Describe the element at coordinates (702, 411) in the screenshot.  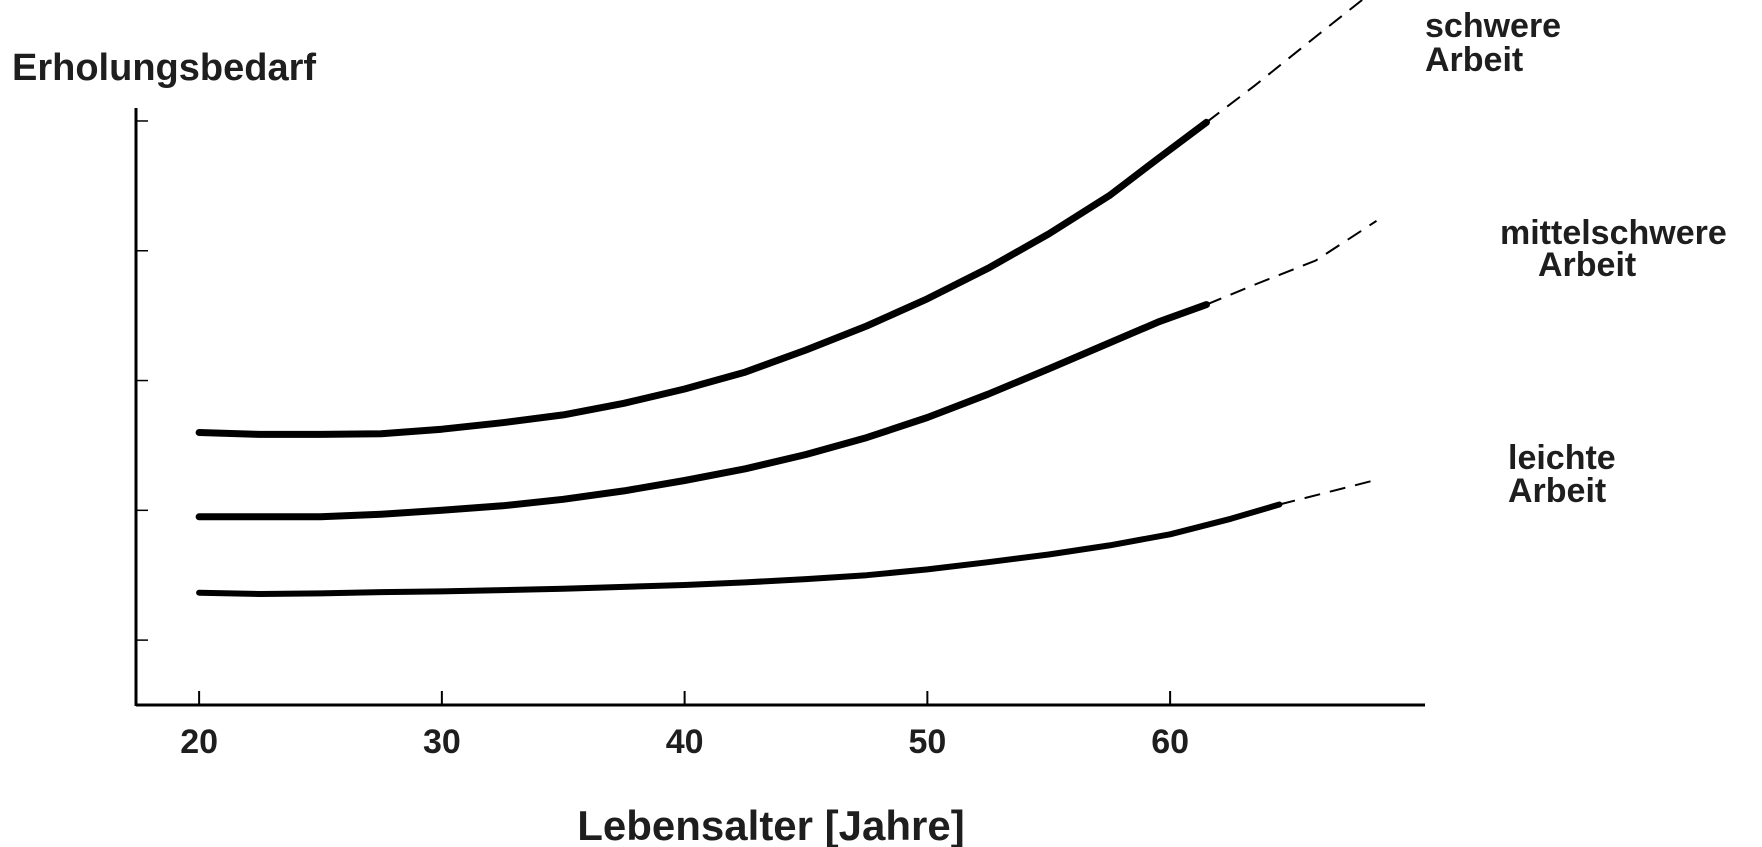
I see `series-line-mittelschwere` at that location.